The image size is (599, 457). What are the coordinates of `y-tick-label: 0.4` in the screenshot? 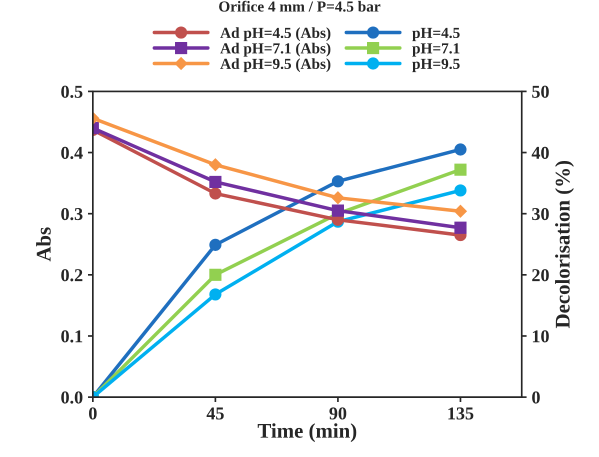 It's located at (72, 153).